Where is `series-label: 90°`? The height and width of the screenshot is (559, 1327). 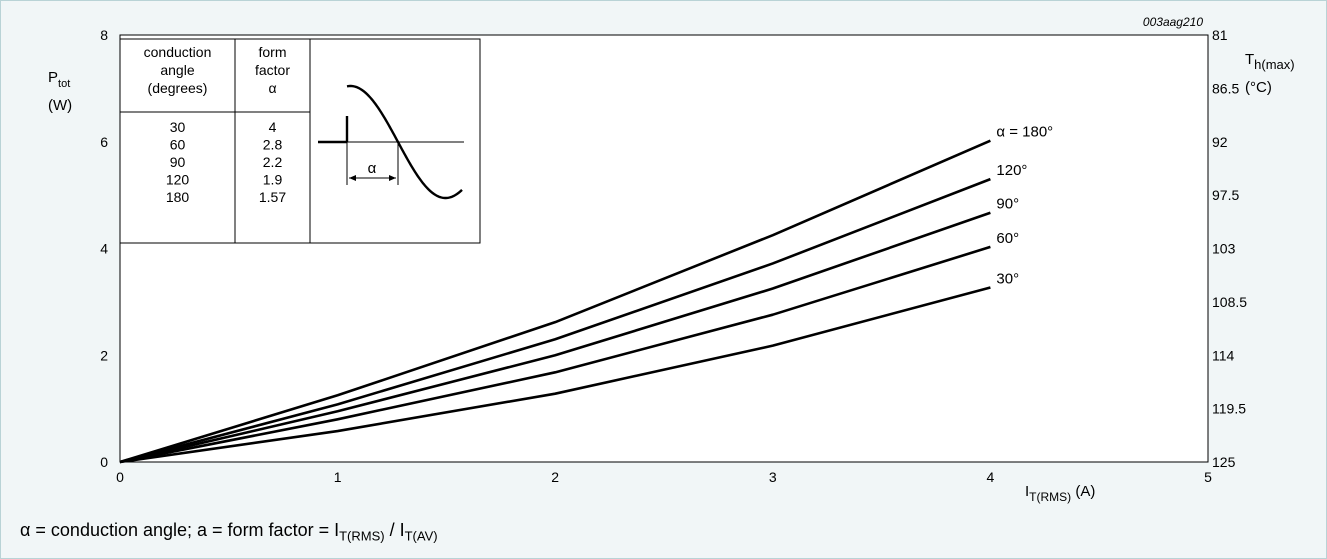
series-label: 90° is located at coordinates (1007, 204).